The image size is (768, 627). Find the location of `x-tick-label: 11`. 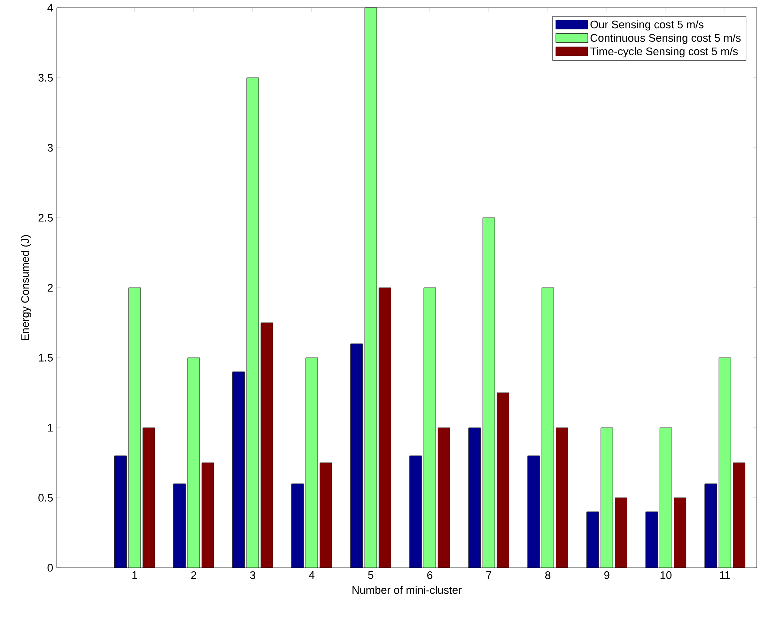

x-tick-label: 11 is located at coordinates (725, 576).